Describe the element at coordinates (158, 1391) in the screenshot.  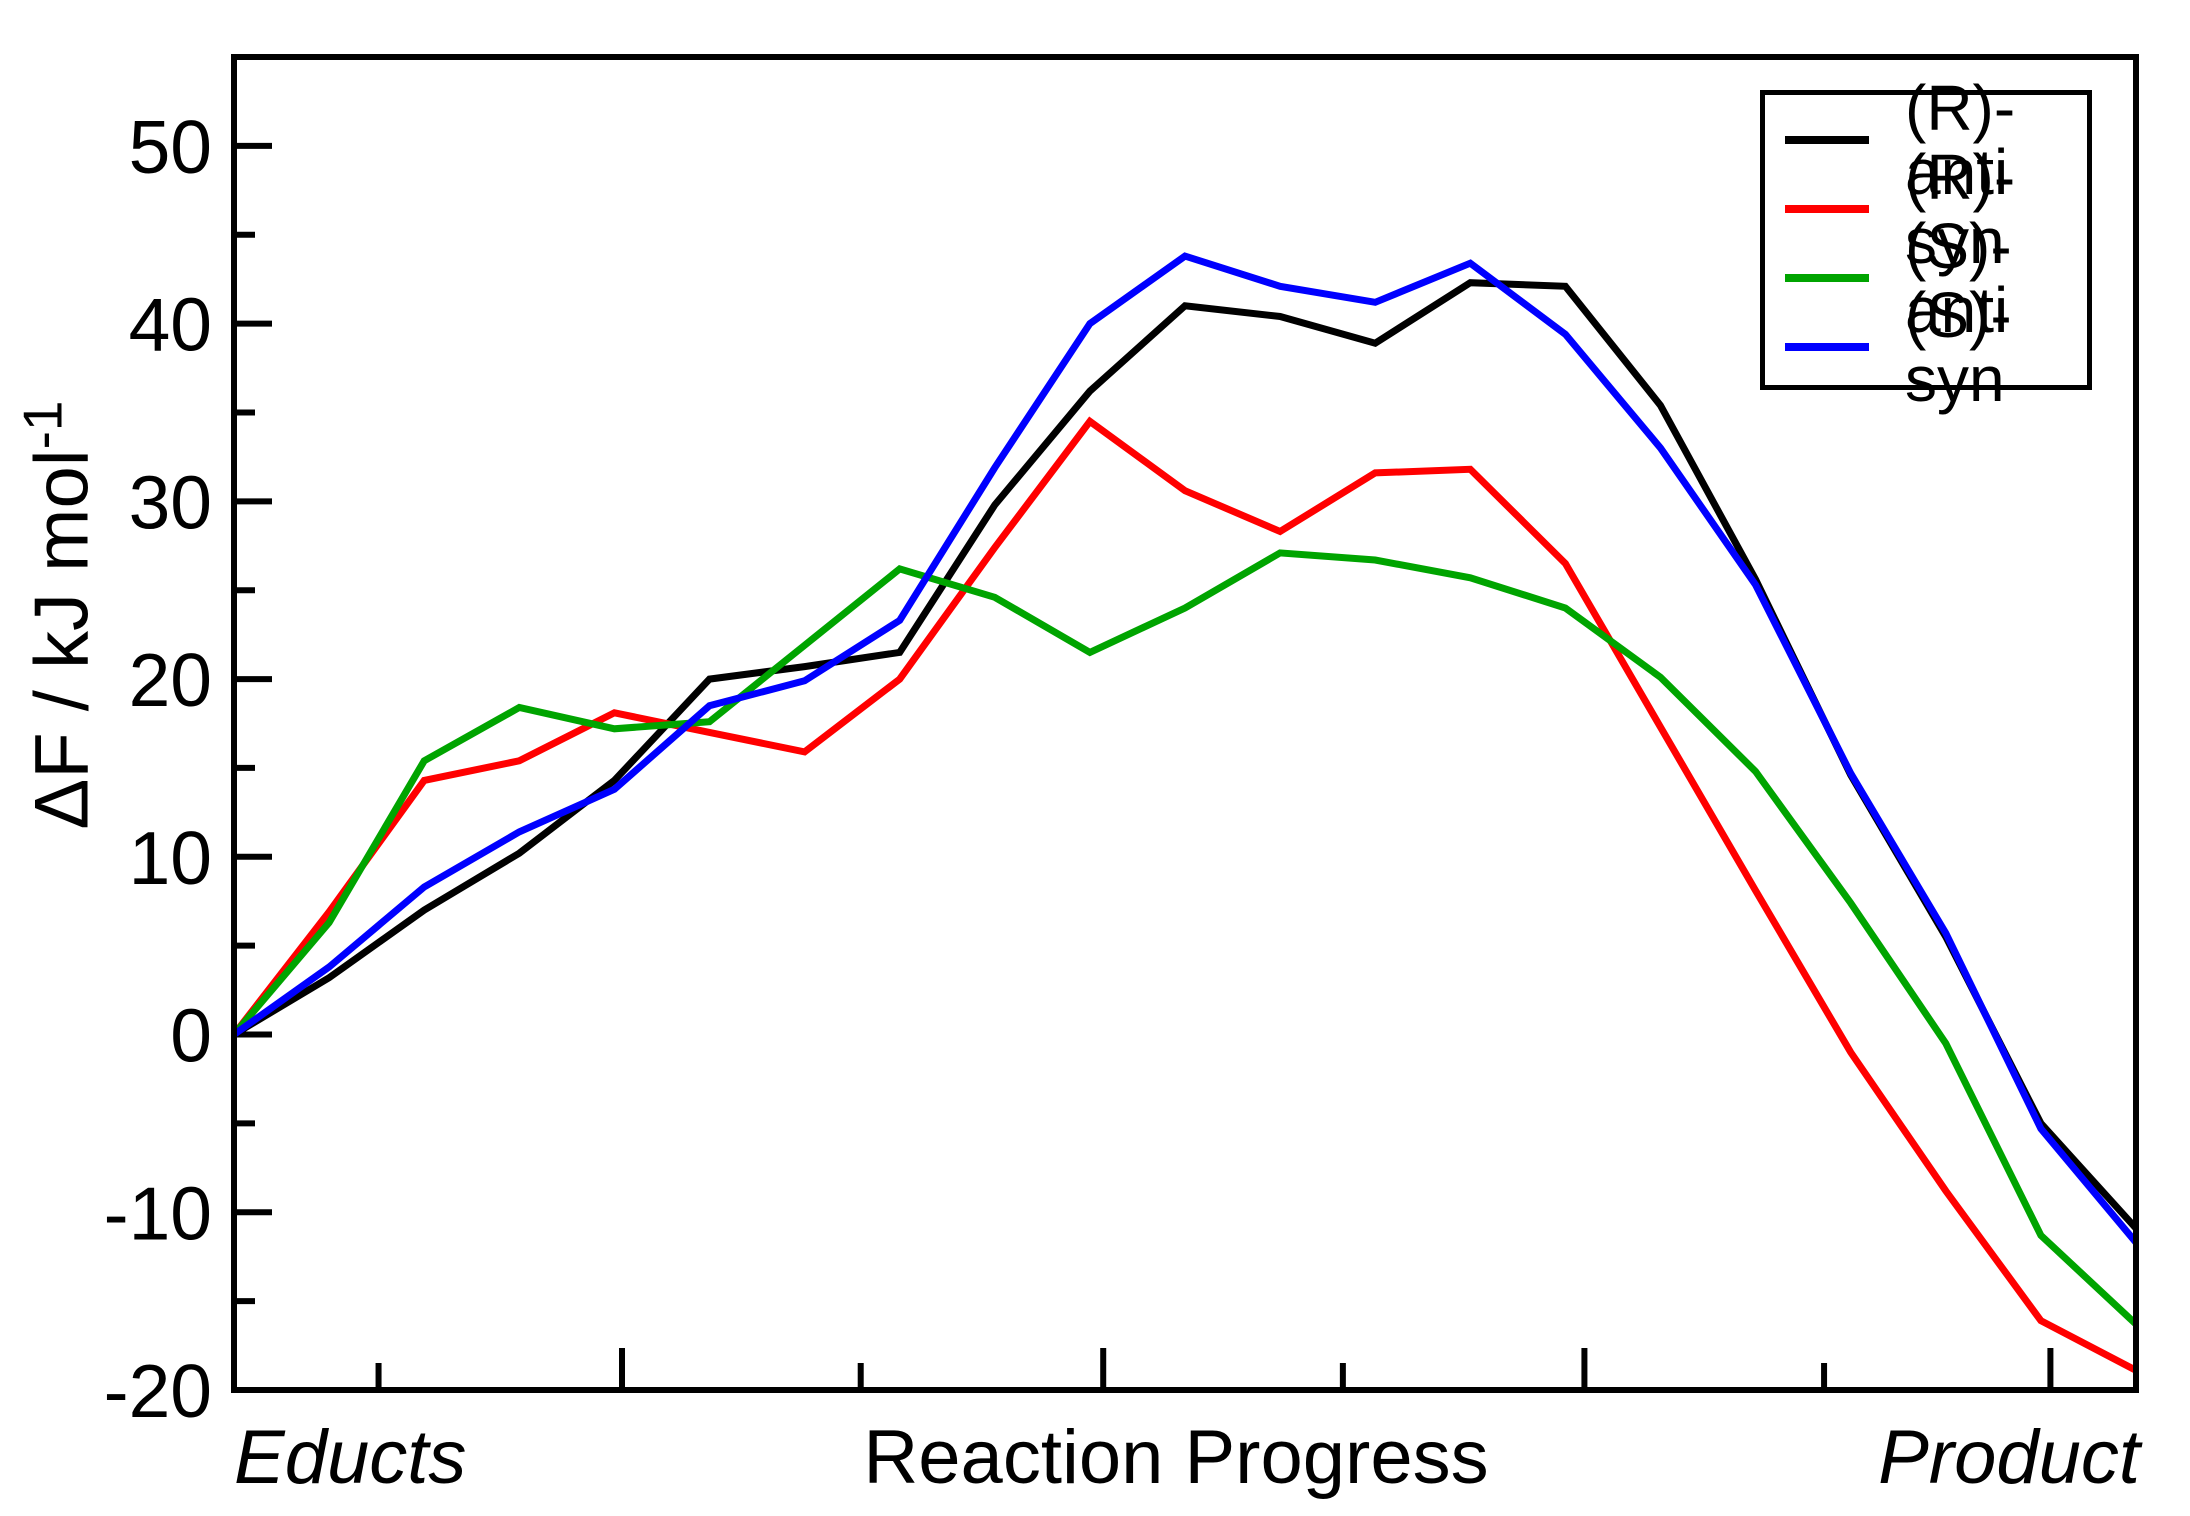
I see `y-tick-label: -20` at that location.